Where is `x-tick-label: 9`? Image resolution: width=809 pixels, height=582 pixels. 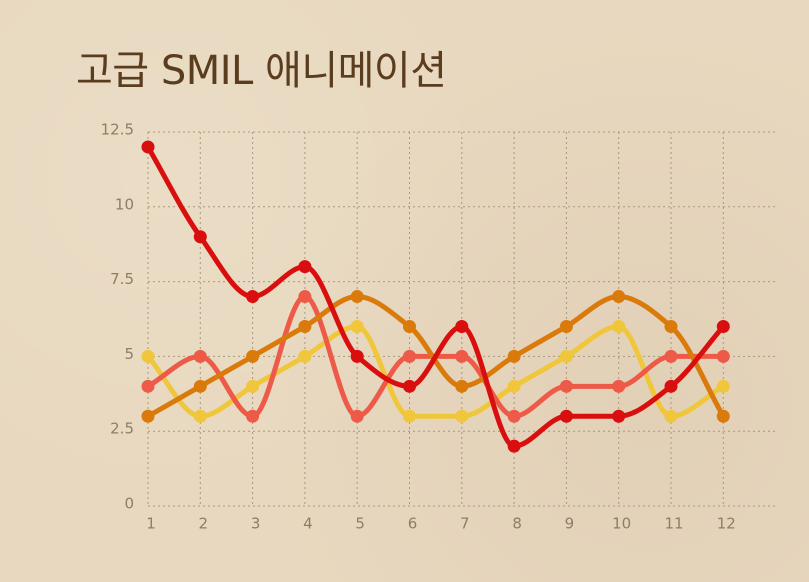 x-tick-label: 9 is located at coordinates (570, 524).